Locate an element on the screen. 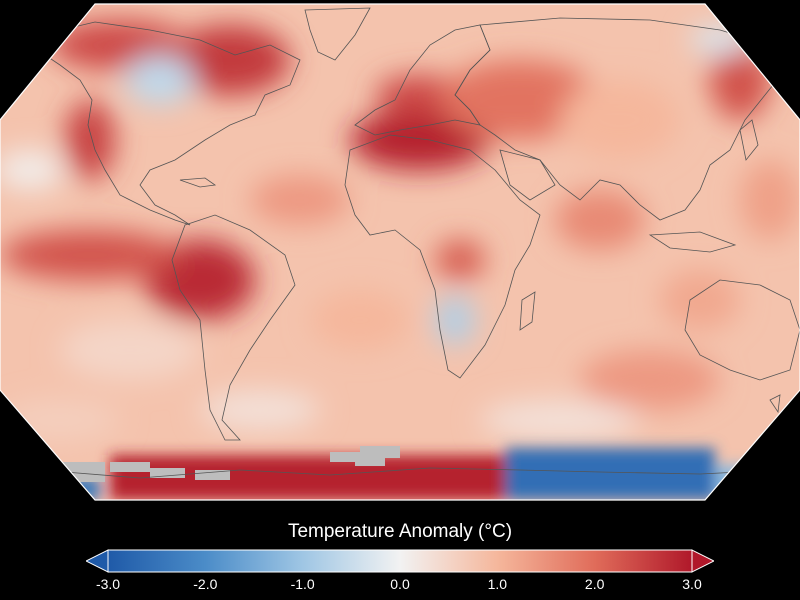  coast-indonesia is located at coordinates (692, 242).